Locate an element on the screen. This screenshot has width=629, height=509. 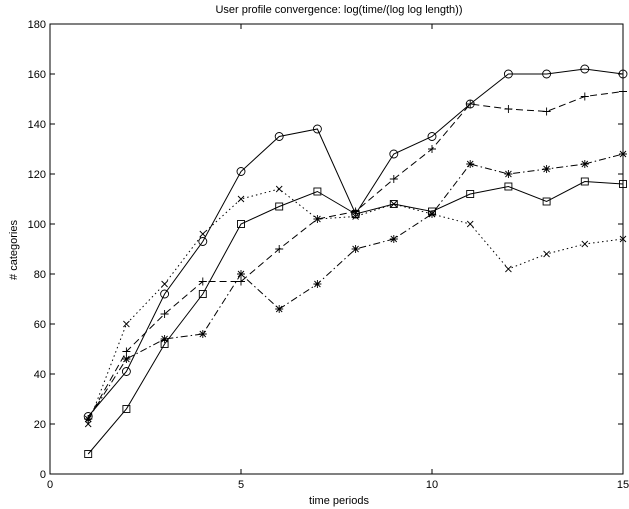
y-tick-label: 120 is located at coordinates (37, 175).